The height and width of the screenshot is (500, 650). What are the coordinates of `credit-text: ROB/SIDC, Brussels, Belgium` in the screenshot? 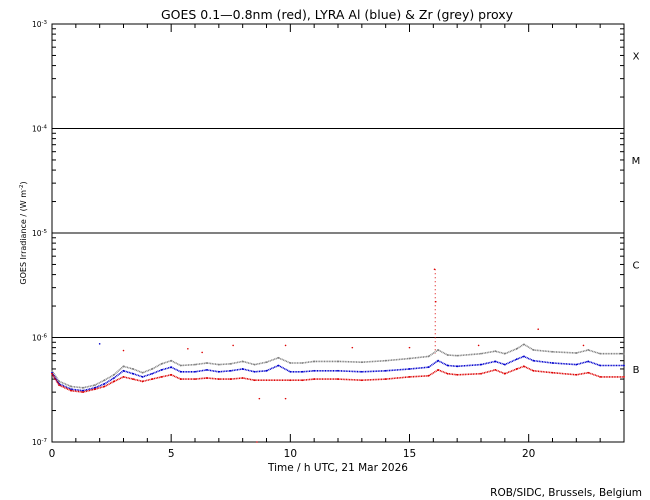 It's located at (566, 493).